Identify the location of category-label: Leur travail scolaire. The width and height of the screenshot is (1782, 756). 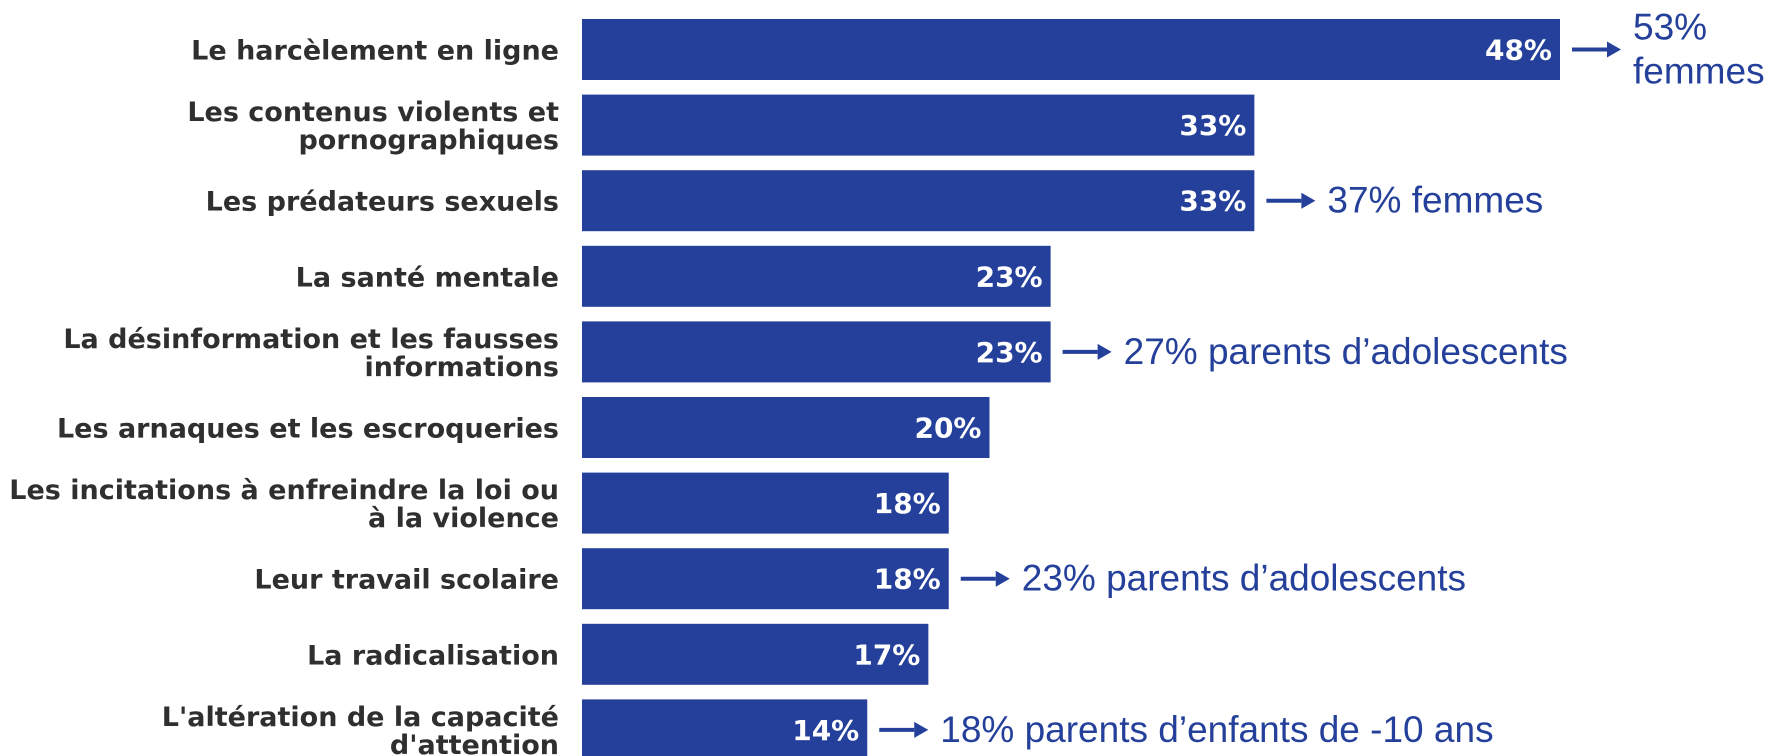
(406, 580).